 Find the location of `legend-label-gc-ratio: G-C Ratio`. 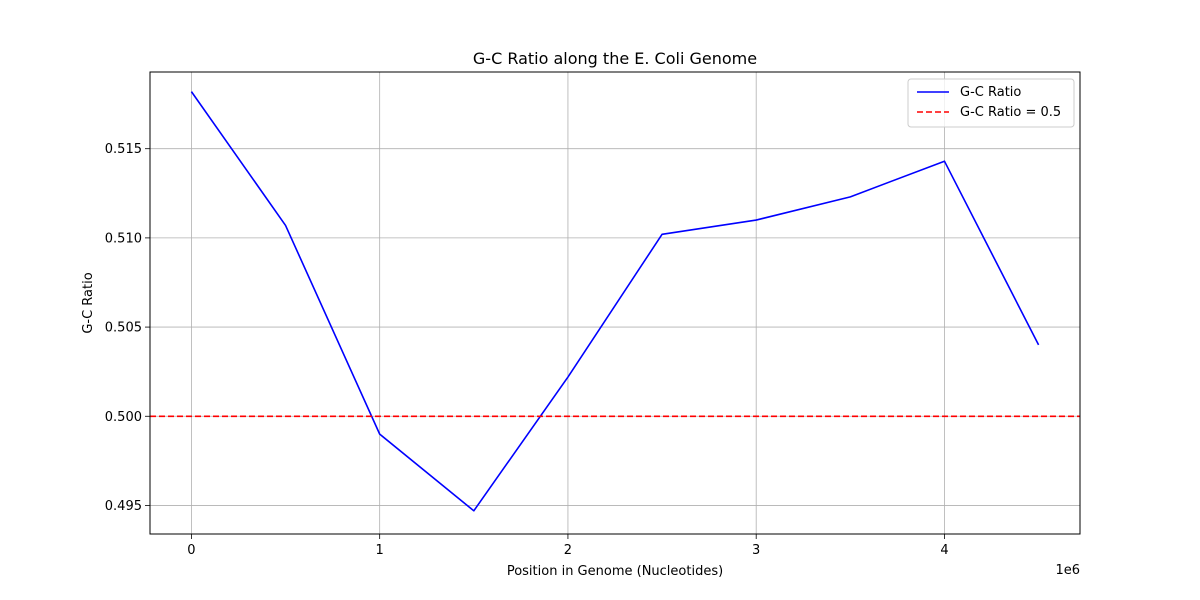

legend-label-gc-ratio: G-C Ratio is located at coordinates (990, 92).